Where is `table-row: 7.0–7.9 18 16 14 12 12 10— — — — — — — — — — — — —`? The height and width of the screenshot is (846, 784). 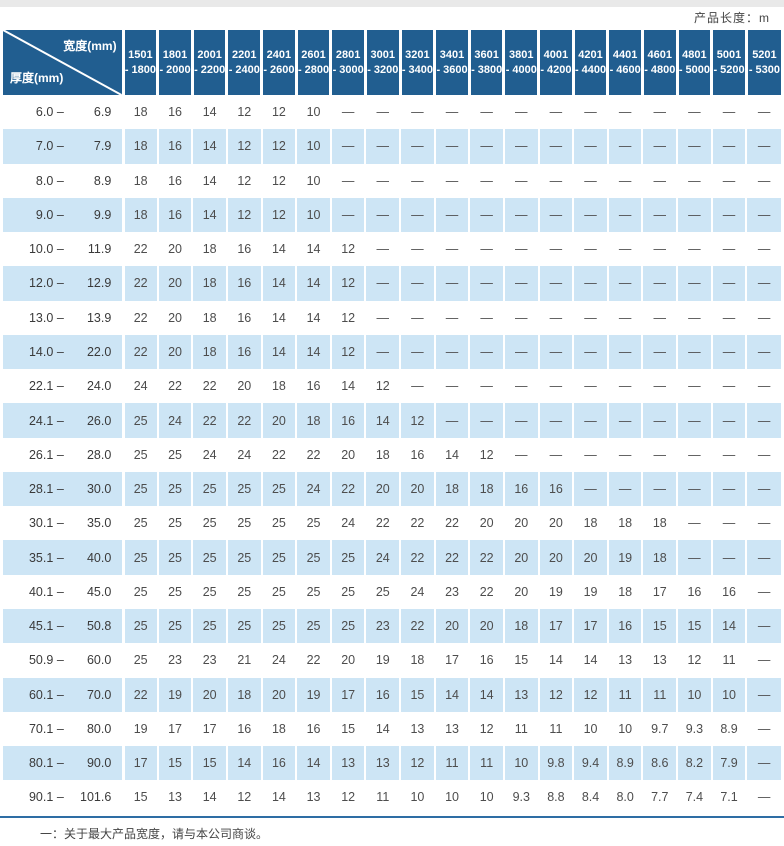 table-row: 7.0–7.9 18 16 14 12 12 10— — — — — — — — — — — — — is located at coordinates (392, 146).